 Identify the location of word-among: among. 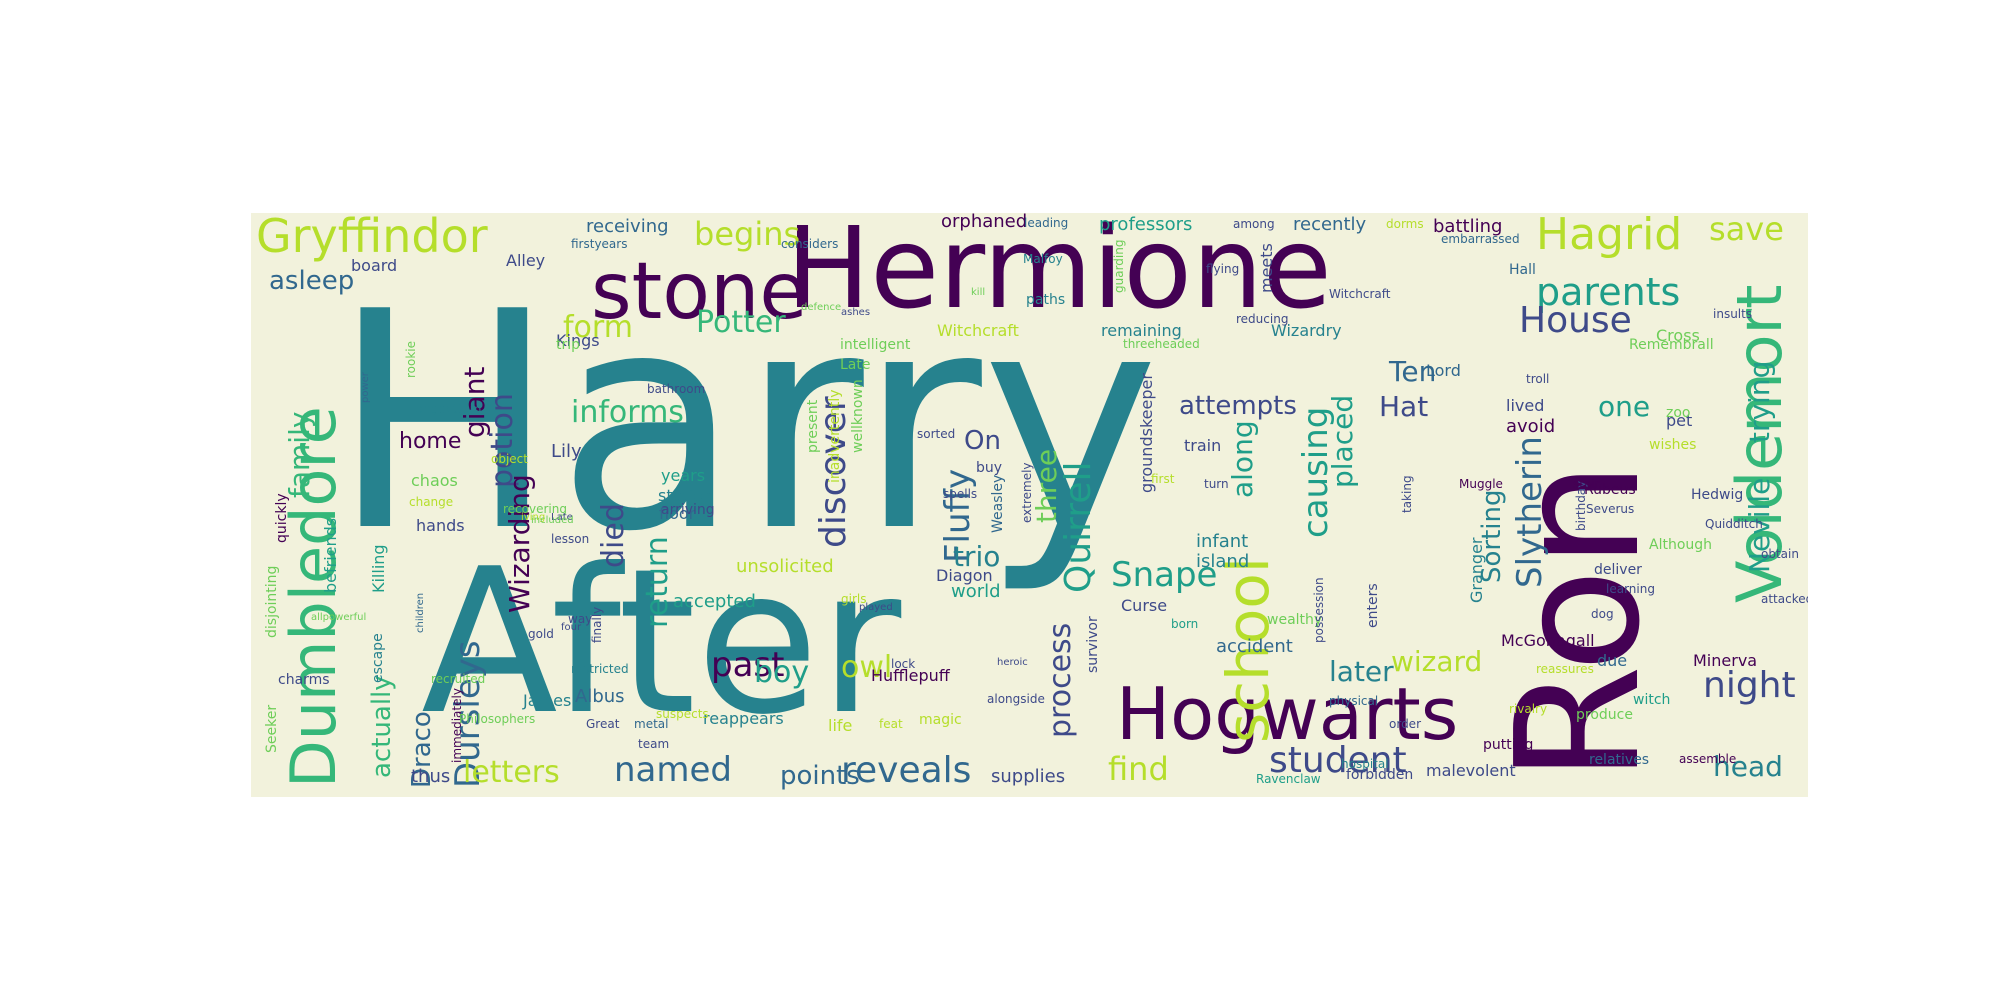
(1254, 224).